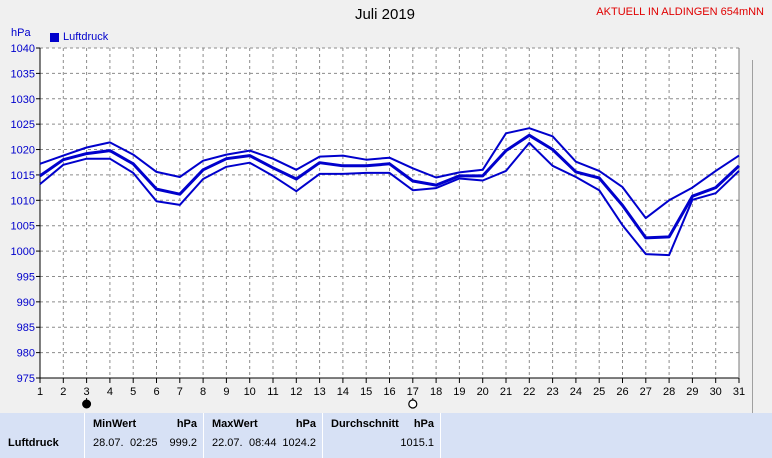 This screenshot has height=458, width=772. Describe the element at coordinates (63, 392) in the screenshot. I see `x-tick-label: 2` at that location.